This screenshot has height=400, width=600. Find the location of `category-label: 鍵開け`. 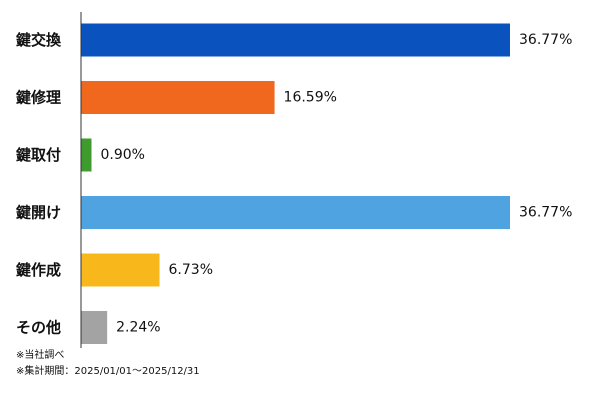

category-label: 鍵開け is located at coordinates (38, 213).